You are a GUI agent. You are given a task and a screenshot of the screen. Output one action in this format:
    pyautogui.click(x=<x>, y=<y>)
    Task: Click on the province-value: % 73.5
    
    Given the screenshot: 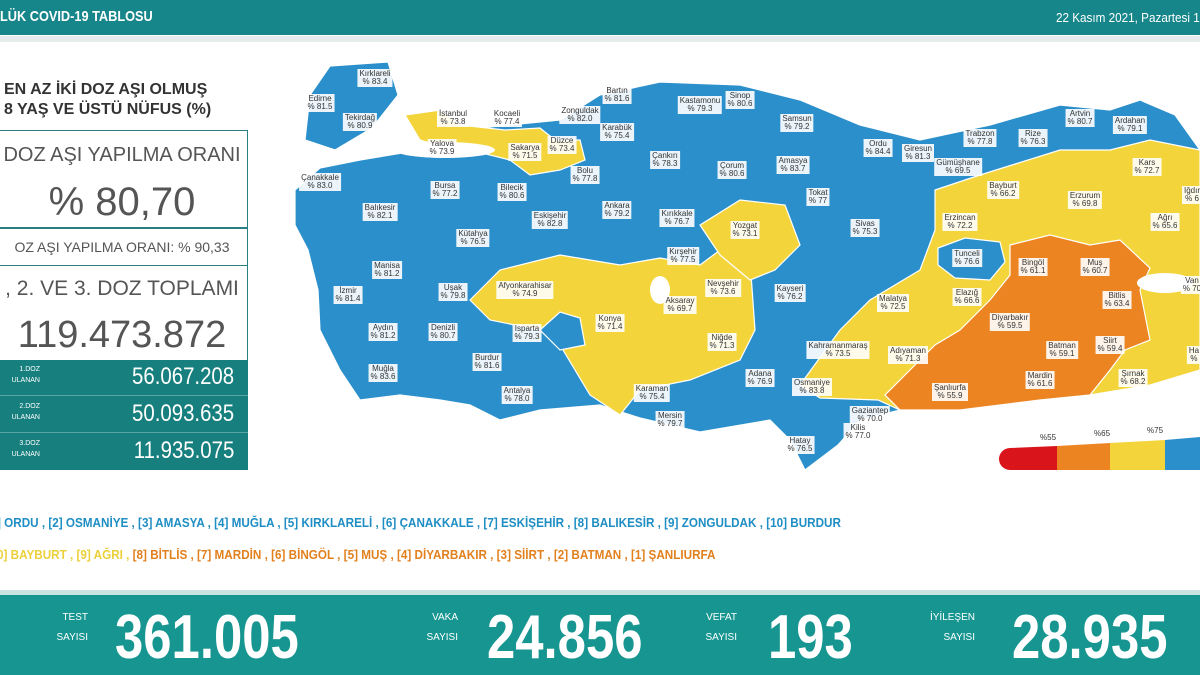 What is the action you would take?
    pyautogui.click(x=838, y=353)
    